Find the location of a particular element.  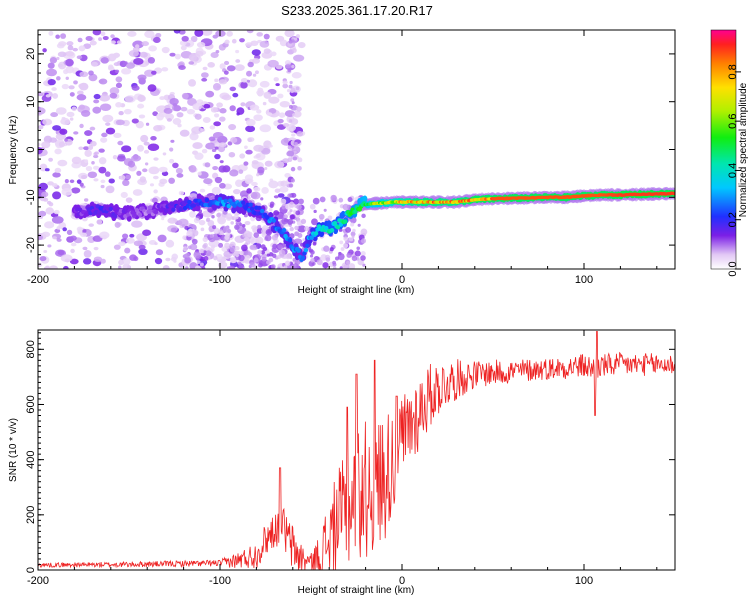

colorbar-tick-label: 0.8 is located at coordinates (733, 71).